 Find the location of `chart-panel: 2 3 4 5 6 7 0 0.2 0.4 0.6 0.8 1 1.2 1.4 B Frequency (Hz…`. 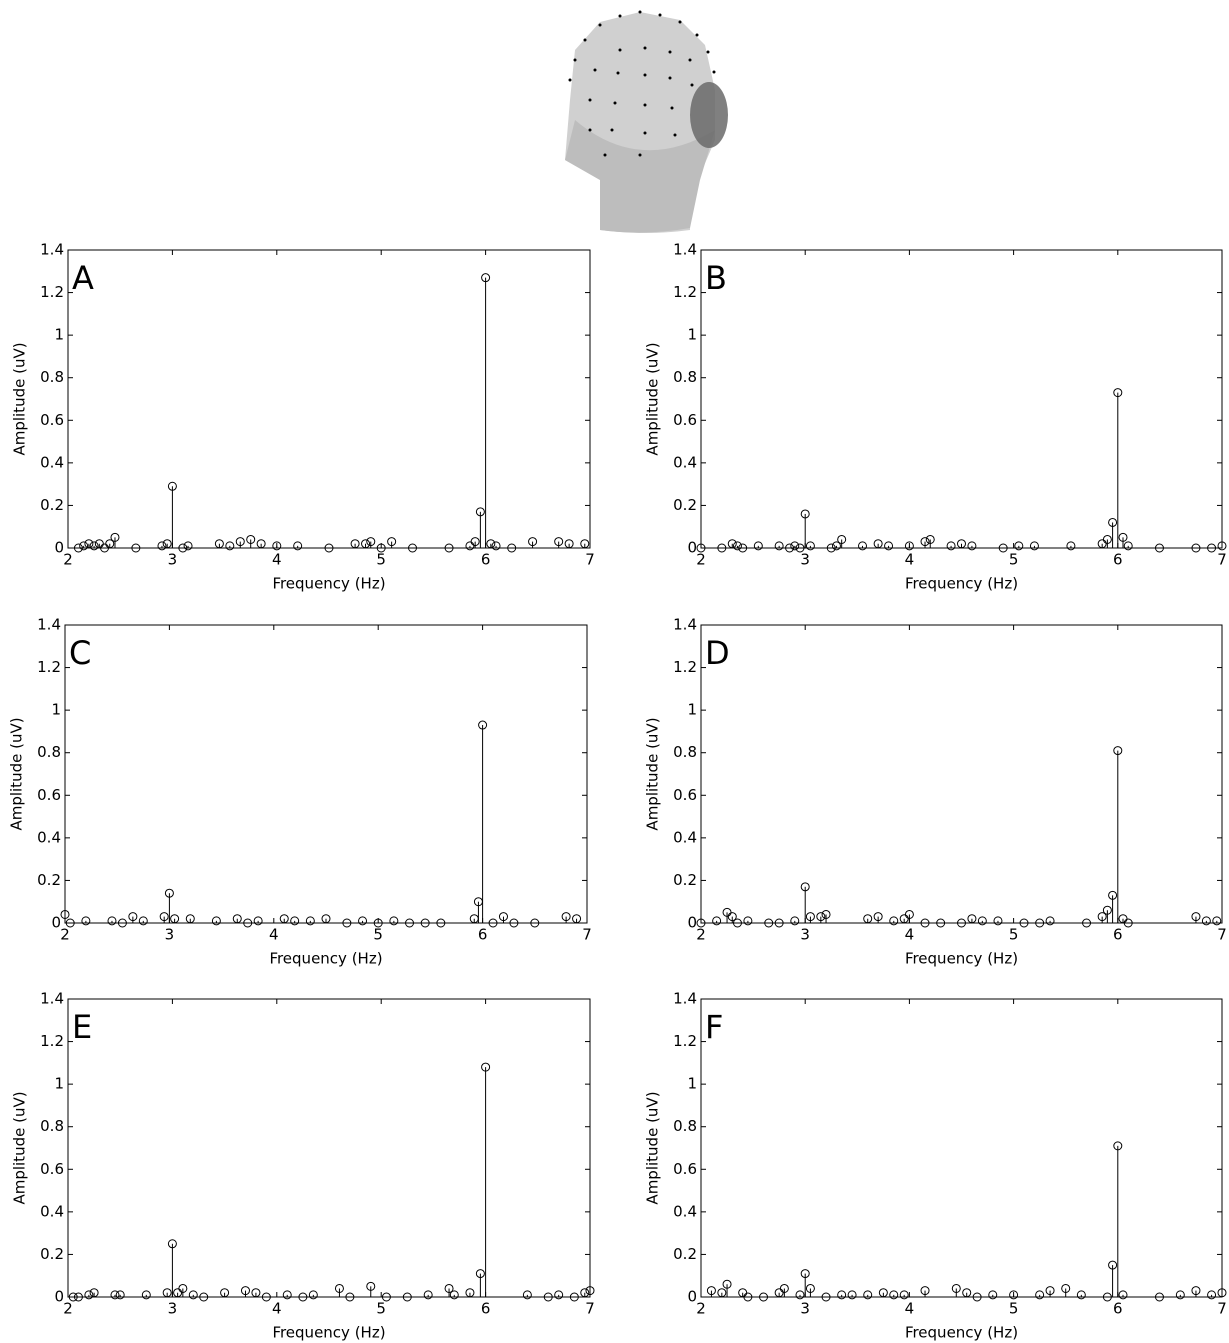

chart-panel: 2 3 4 5 6 7 0 0.2 0.4 0.6 0.8 1 1.2 1.4 B Frequency (Hz… is located at coordinates (935, 417).